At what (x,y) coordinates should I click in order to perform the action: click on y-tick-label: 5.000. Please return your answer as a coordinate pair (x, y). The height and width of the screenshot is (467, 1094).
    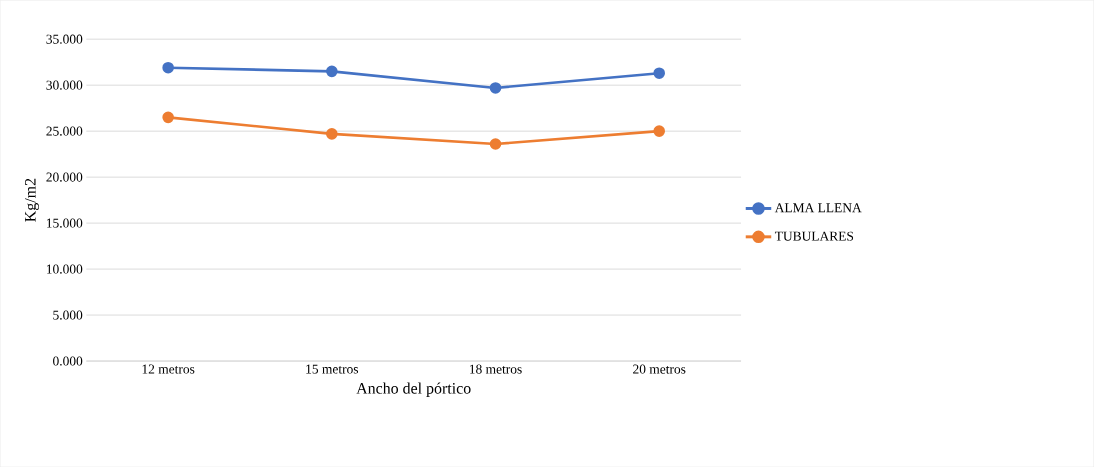
    Looking at the image, I should click on (68, 315).